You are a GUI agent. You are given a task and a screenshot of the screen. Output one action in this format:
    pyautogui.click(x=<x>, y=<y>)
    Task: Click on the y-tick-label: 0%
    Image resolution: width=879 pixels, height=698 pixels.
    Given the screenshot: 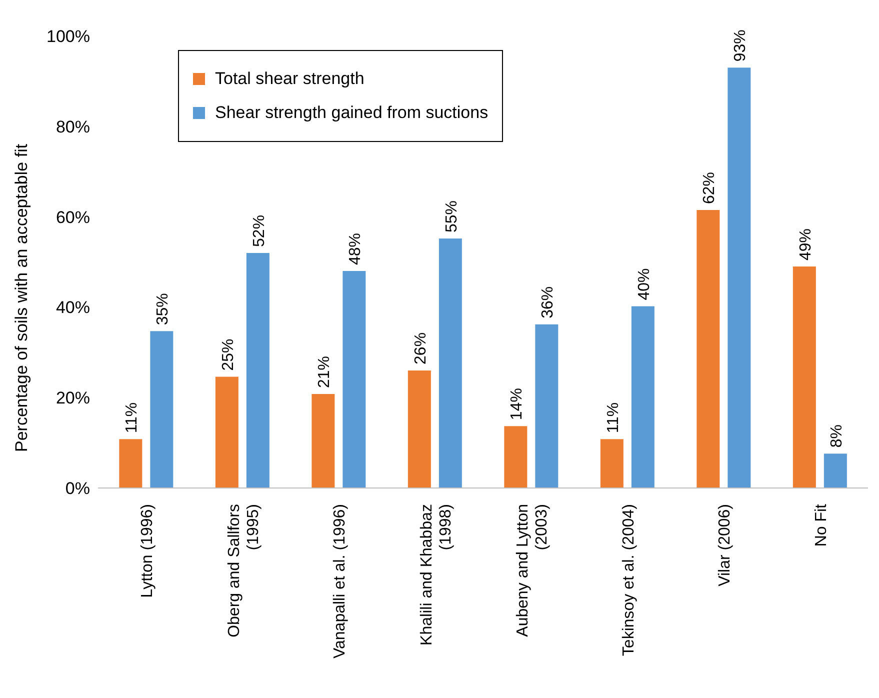 What is the action you would take?
    pyautogui.click(x=77, y=488)
    